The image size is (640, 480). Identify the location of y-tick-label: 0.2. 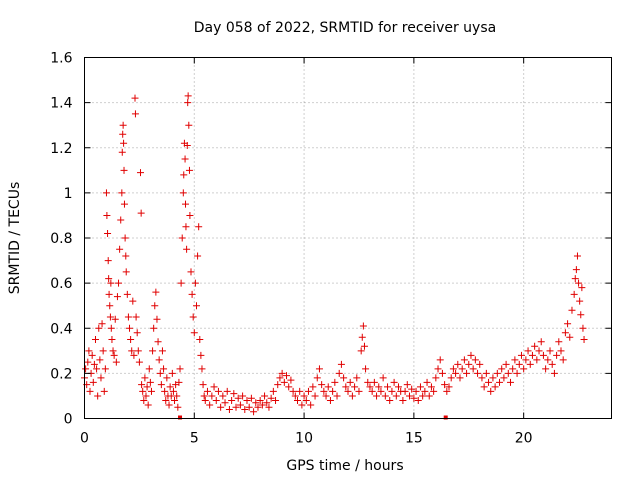
(61, 374).